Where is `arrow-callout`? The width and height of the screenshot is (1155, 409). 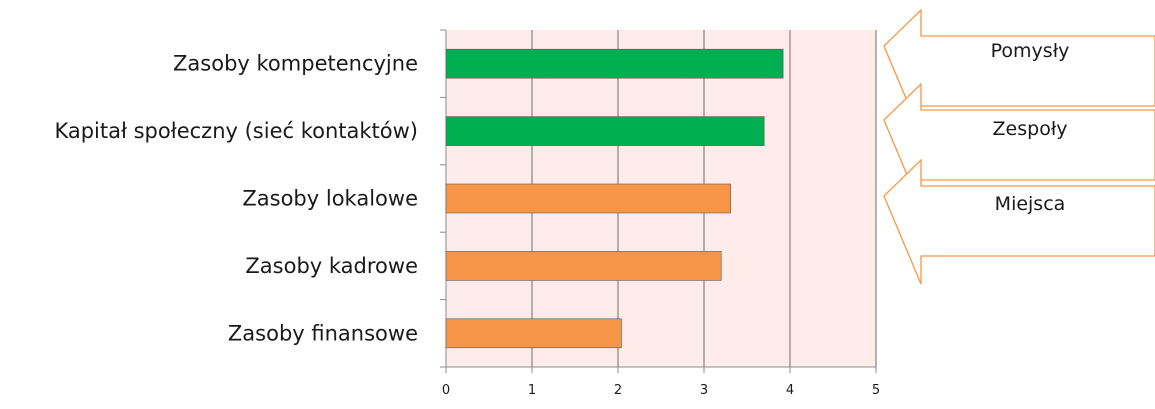 arrow-callout is located at coordinates (1019, 221).